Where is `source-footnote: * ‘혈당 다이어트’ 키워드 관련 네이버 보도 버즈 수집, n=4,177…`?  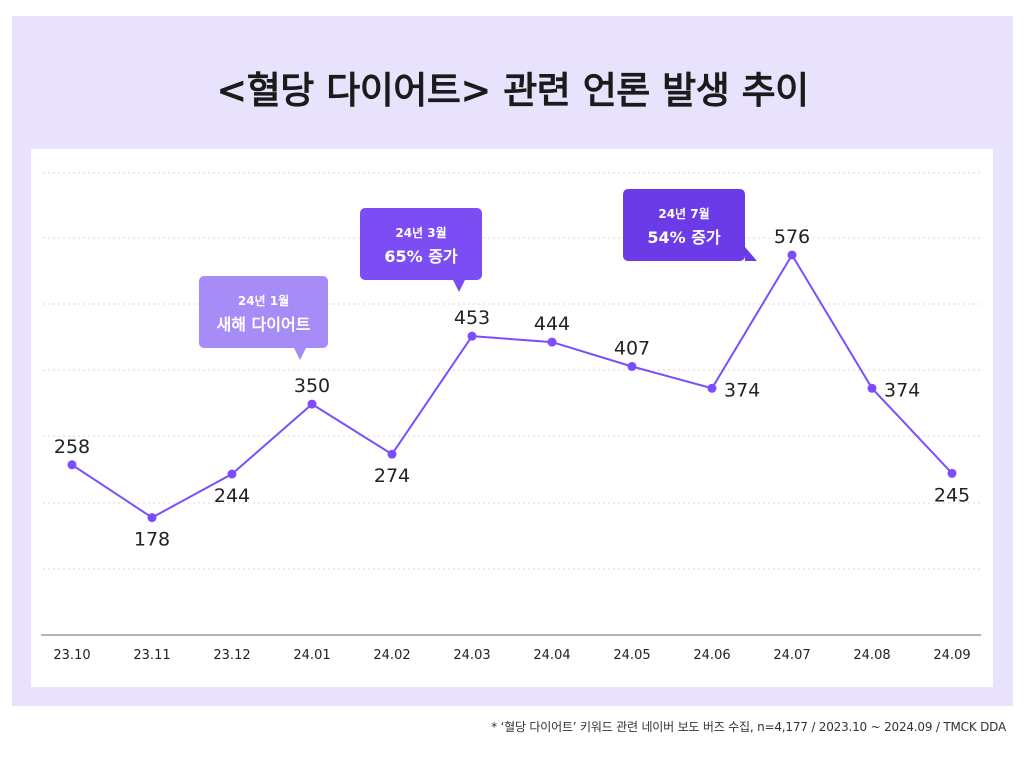
source-footnote: * ‘혈당 다이어트’ 키워드 관련 네이버 보도 버즈 수집, n=4,177… is located at coordinates (748, 727).